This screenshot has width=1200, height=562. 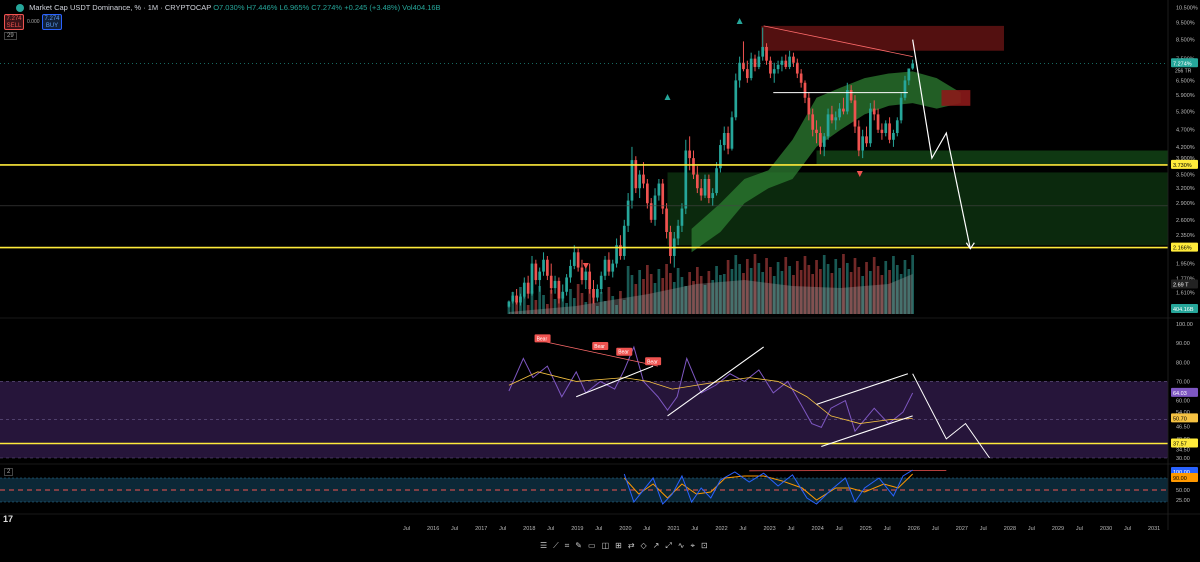 I want to click on rsi-tick-label: 80.00, so click(x=1183, y=363).